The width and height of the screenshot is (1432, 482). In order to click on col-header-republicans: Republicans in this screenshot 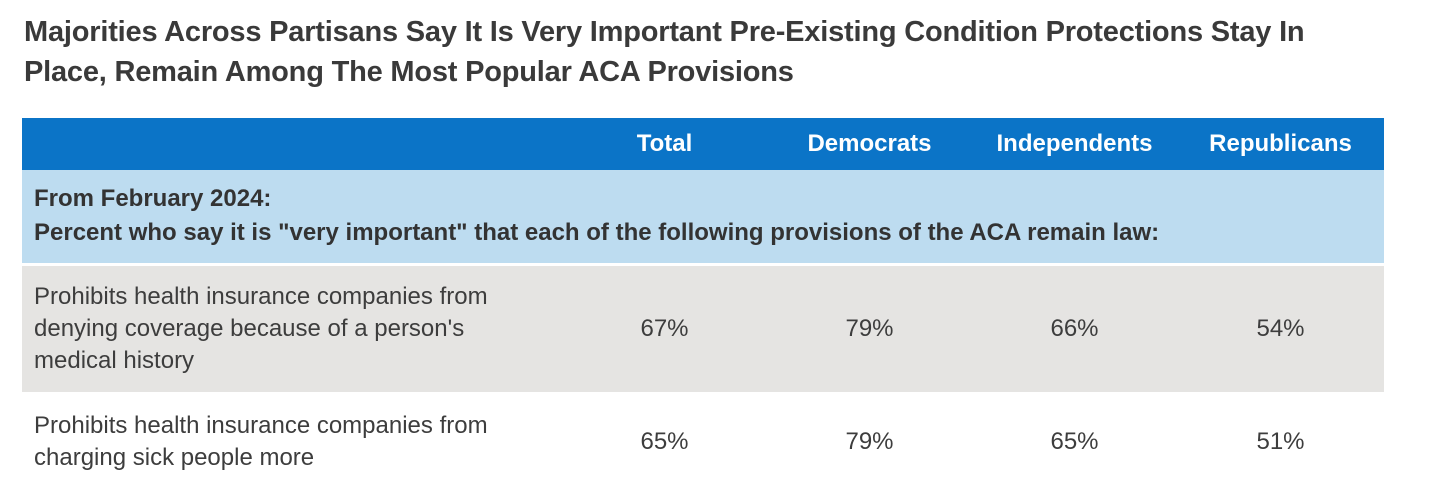, I will do `click(1280, 144)`.